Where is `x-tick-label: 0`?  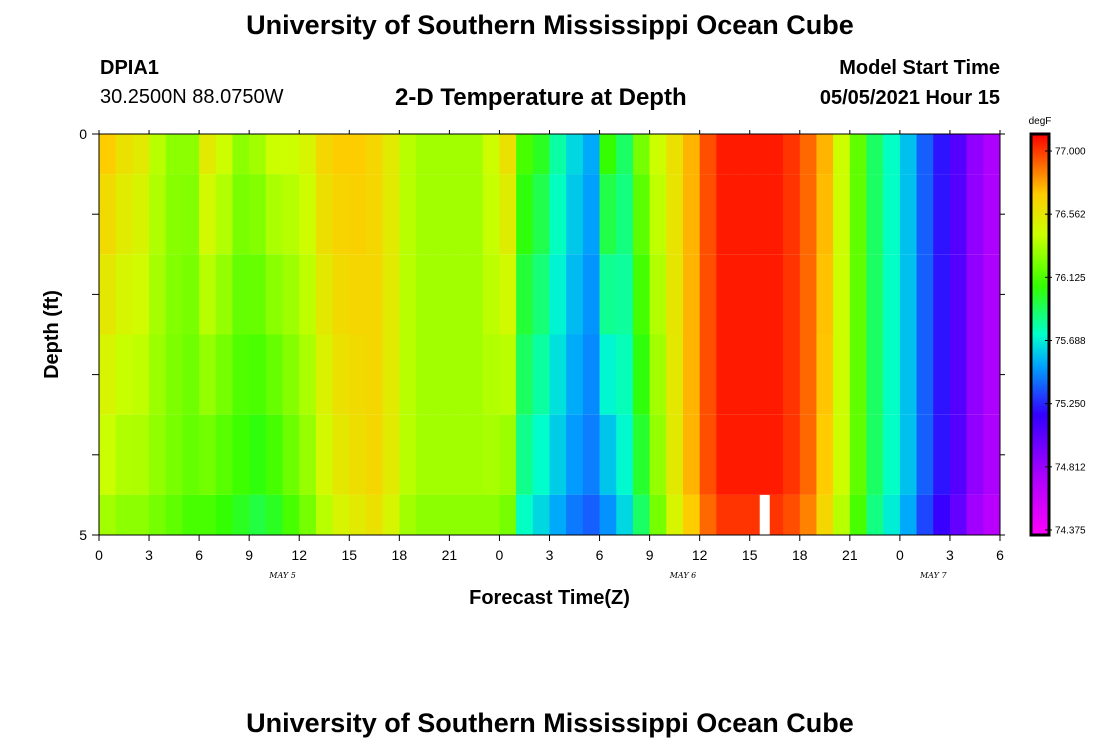 x-tick-label: 0 is located at coordinates (99, 555).